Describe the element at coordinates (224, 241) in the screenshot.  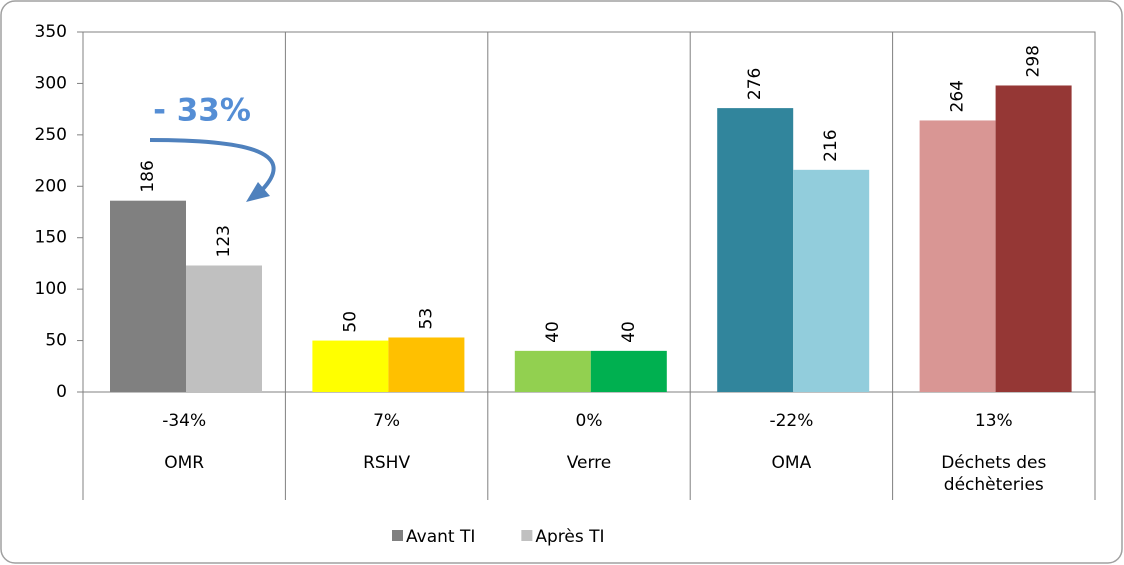
I see `value-label: 123` at that location.